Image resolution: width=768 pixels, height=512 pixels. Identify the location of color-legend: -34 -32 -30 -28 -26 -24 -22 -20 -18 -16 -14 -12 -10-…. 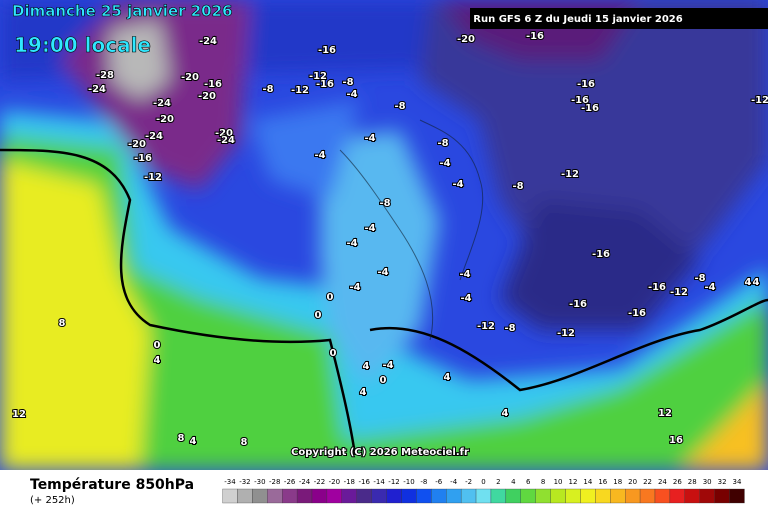
(483, 491).